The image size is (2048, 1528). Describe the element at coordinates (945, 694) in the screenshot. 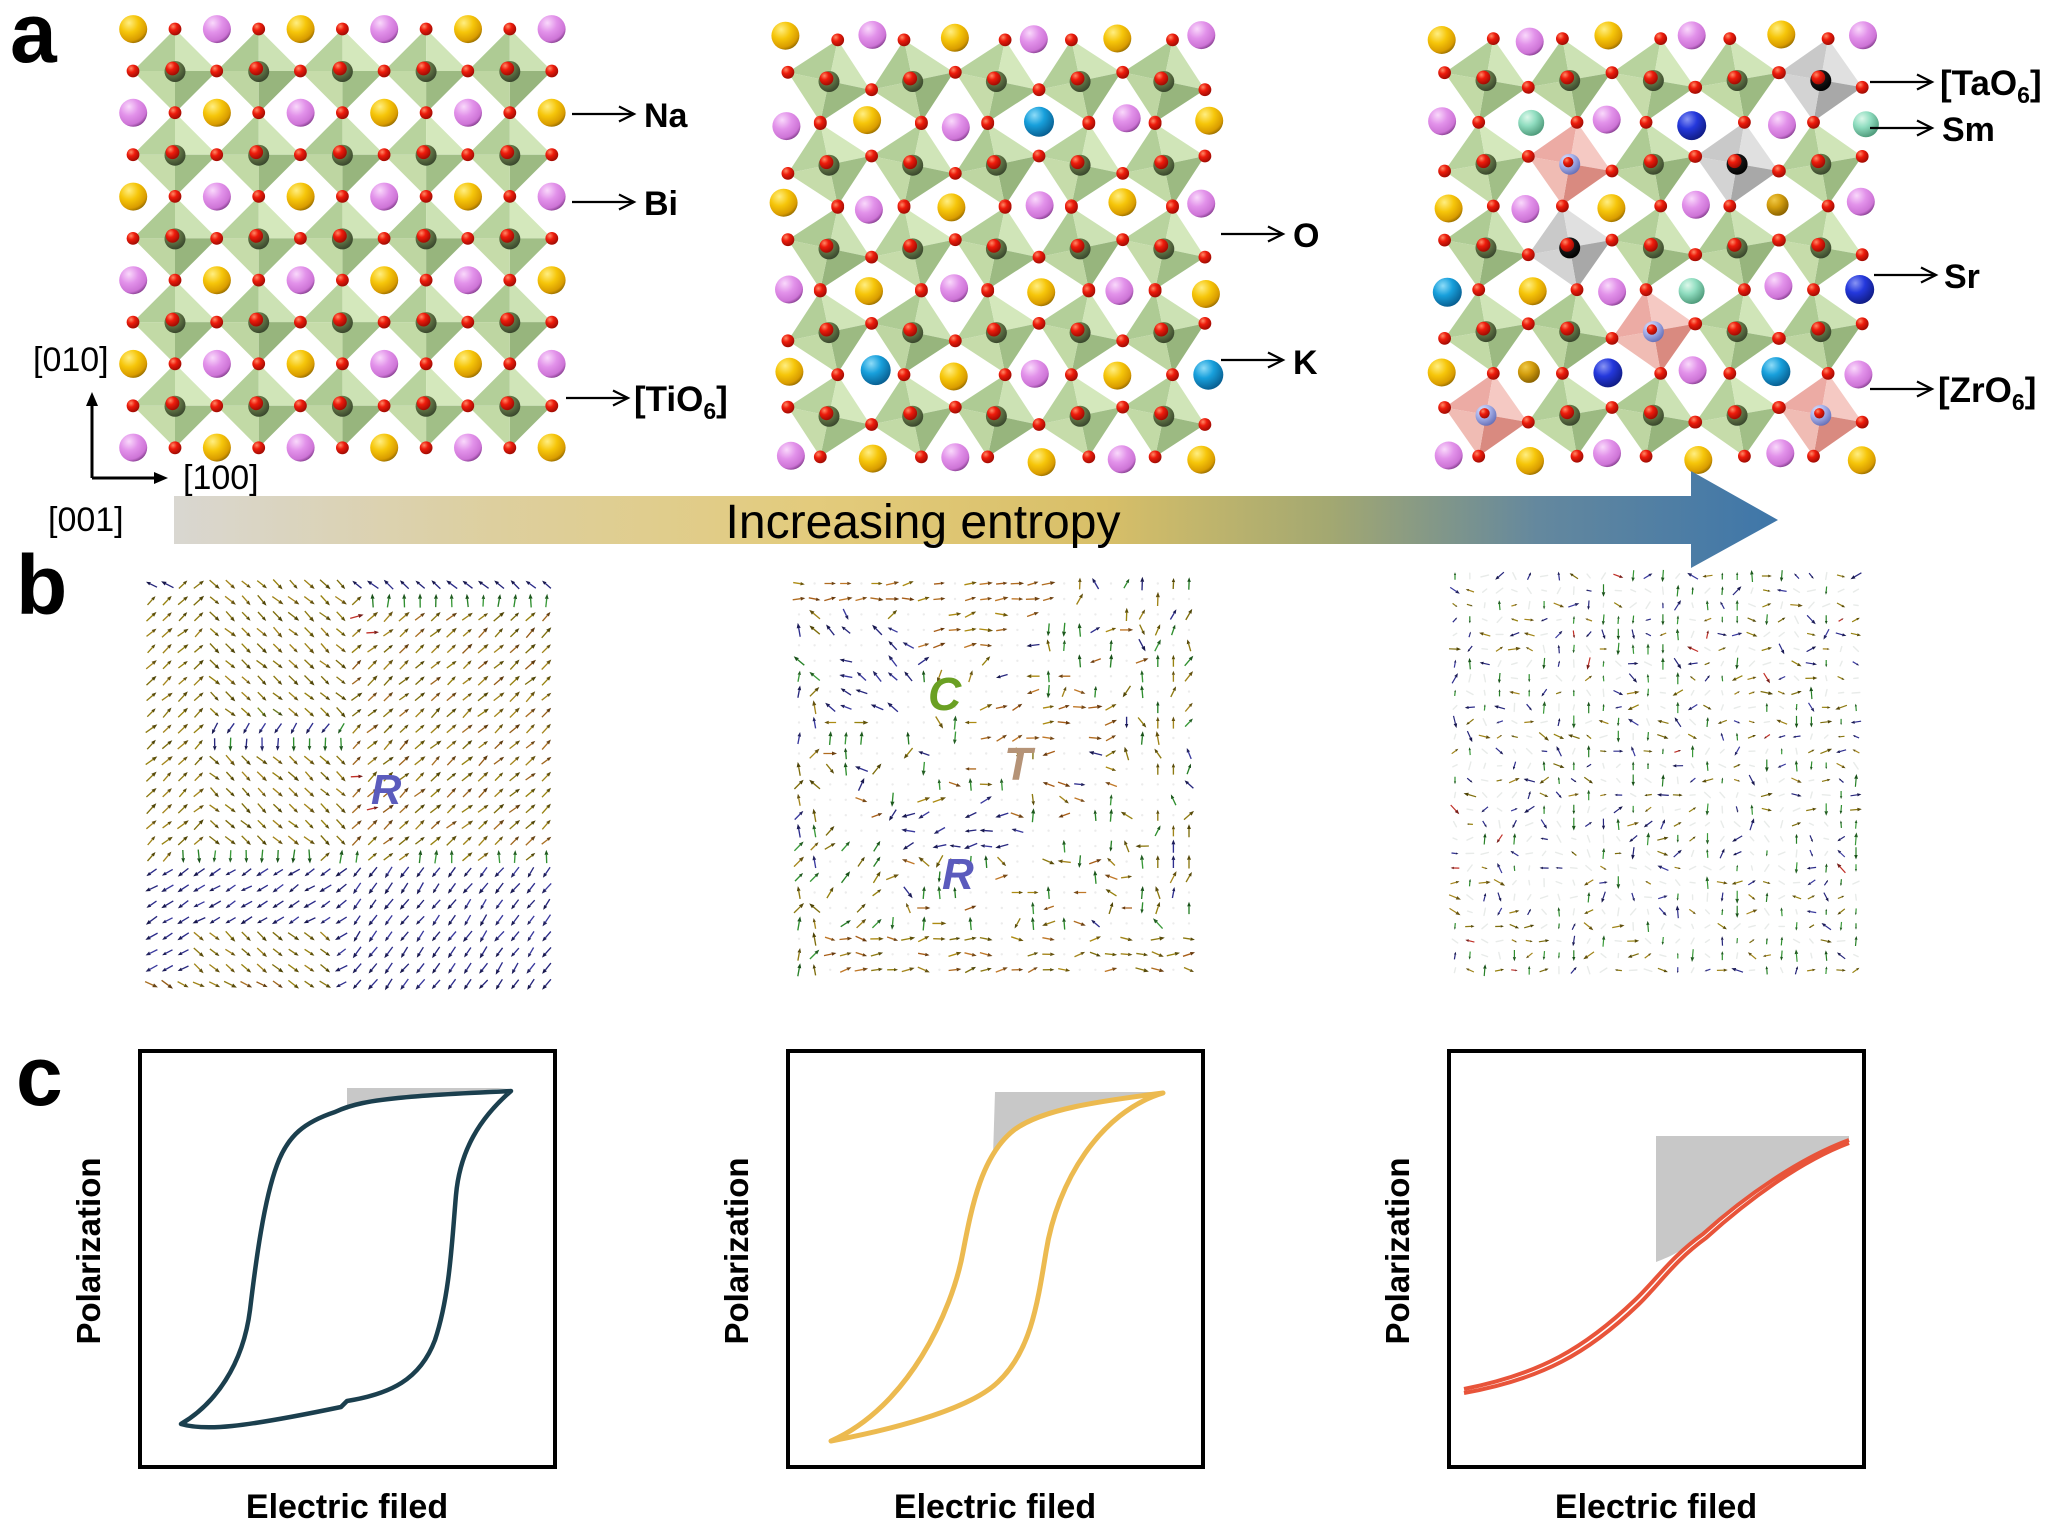

I see `svg-text: C` at that location.